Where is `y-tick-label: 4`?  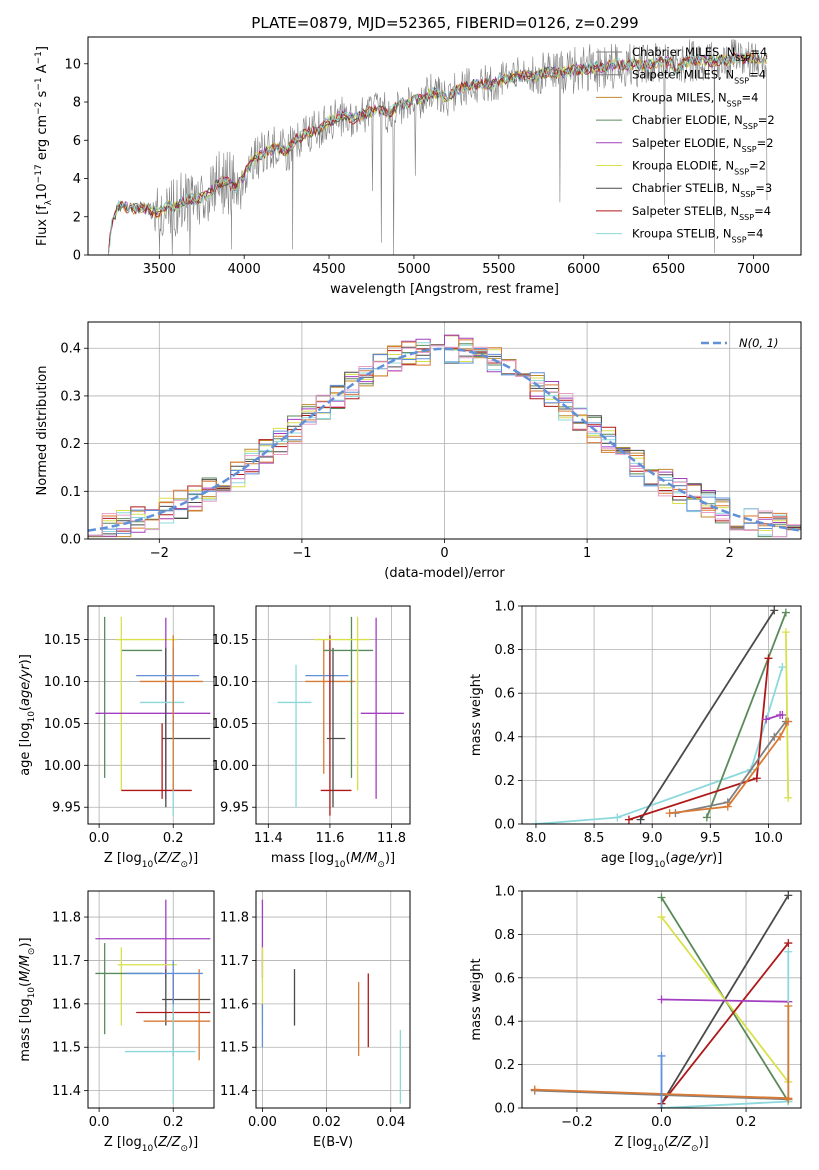
y-tick-label: 4 is located at coordinates (77, 179).